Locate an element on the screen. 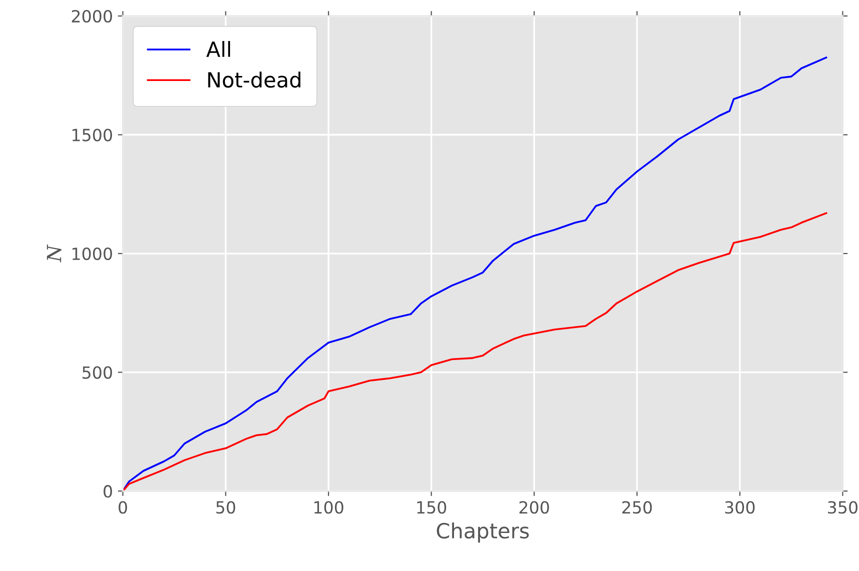 Image resolution: width=859 pixels, height=571 pixels. x-tick-label: 50 is located at coordinates (226, 507).